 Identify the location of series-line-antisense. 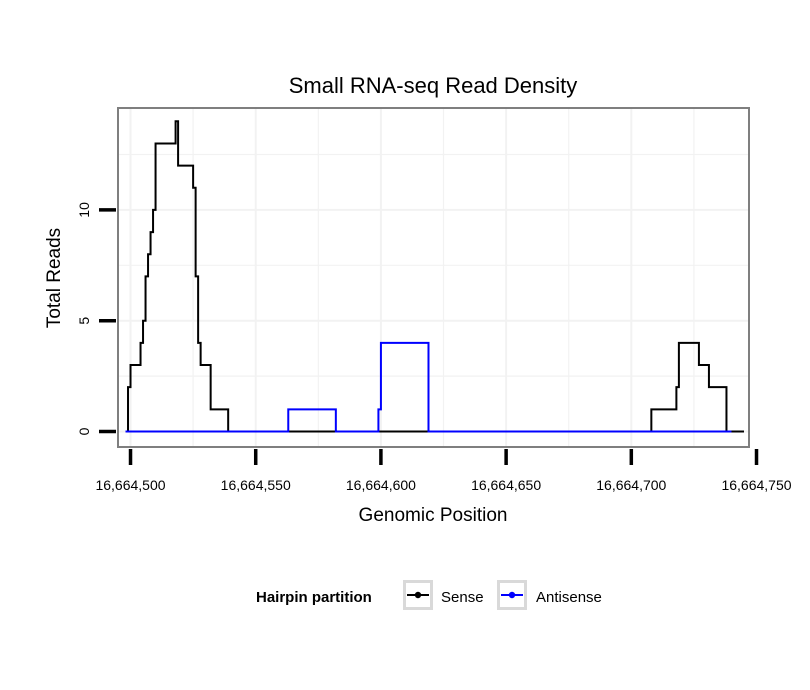
(428, 387).